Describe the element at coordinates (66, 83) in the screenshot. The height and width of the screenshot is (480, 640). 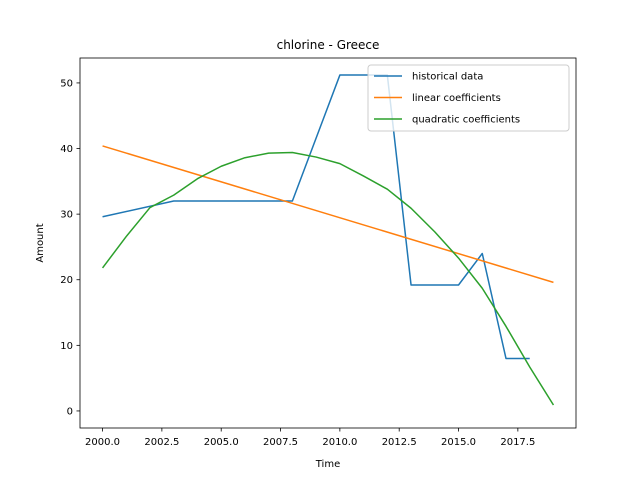
I see `y-tick-label: 50` at that location.